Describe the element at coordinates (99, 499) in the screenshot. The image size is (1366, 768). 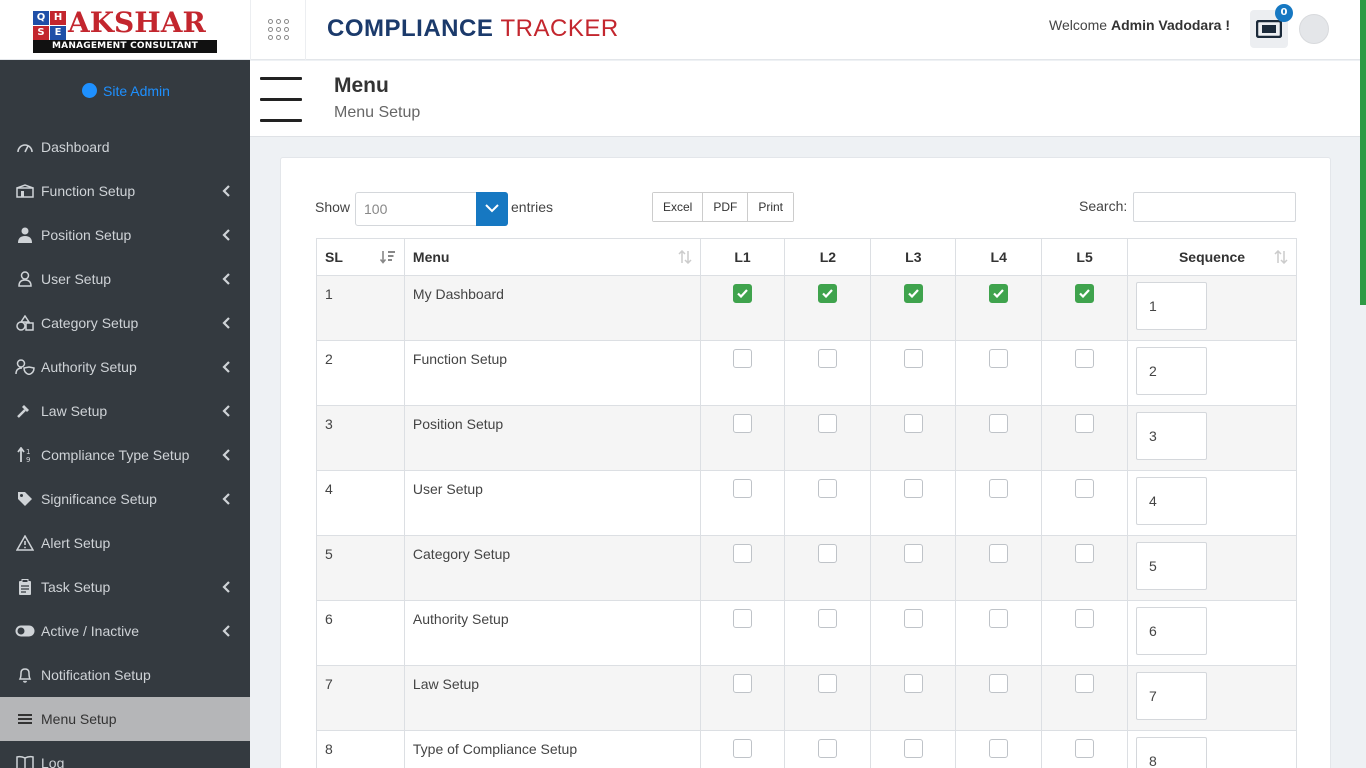
I see `sidebar-item-label: Significance Setup` at that location.